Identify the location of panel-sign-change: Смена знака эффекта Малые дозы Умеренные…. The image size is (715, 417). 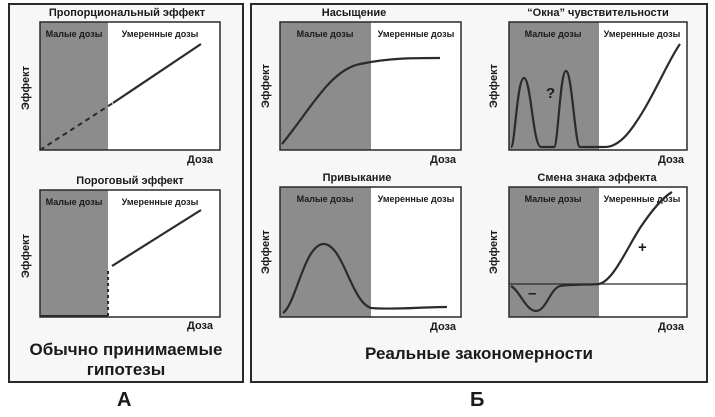
(588, 252).